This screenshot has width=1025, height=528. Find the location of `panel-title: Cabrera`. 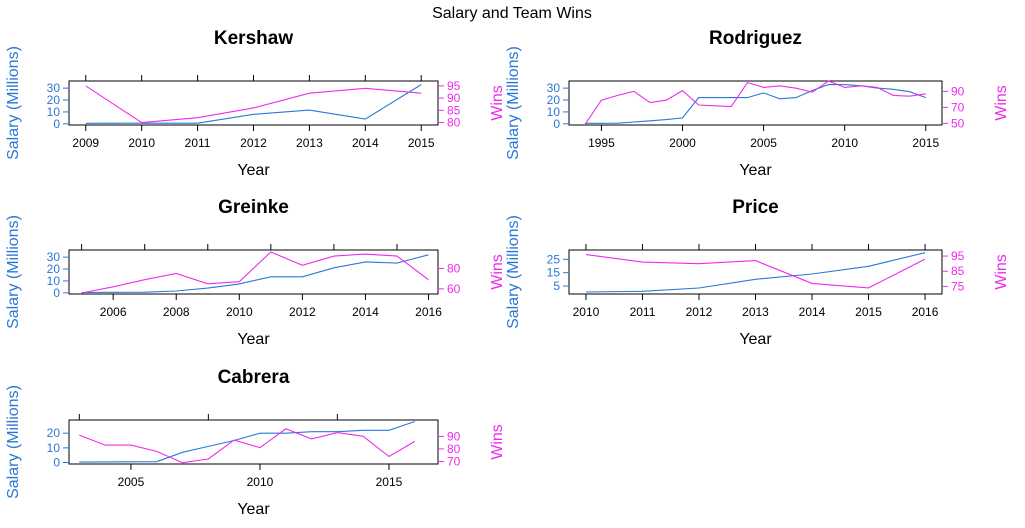

panel-title: Cabrera is located at coordinates (254, 377).